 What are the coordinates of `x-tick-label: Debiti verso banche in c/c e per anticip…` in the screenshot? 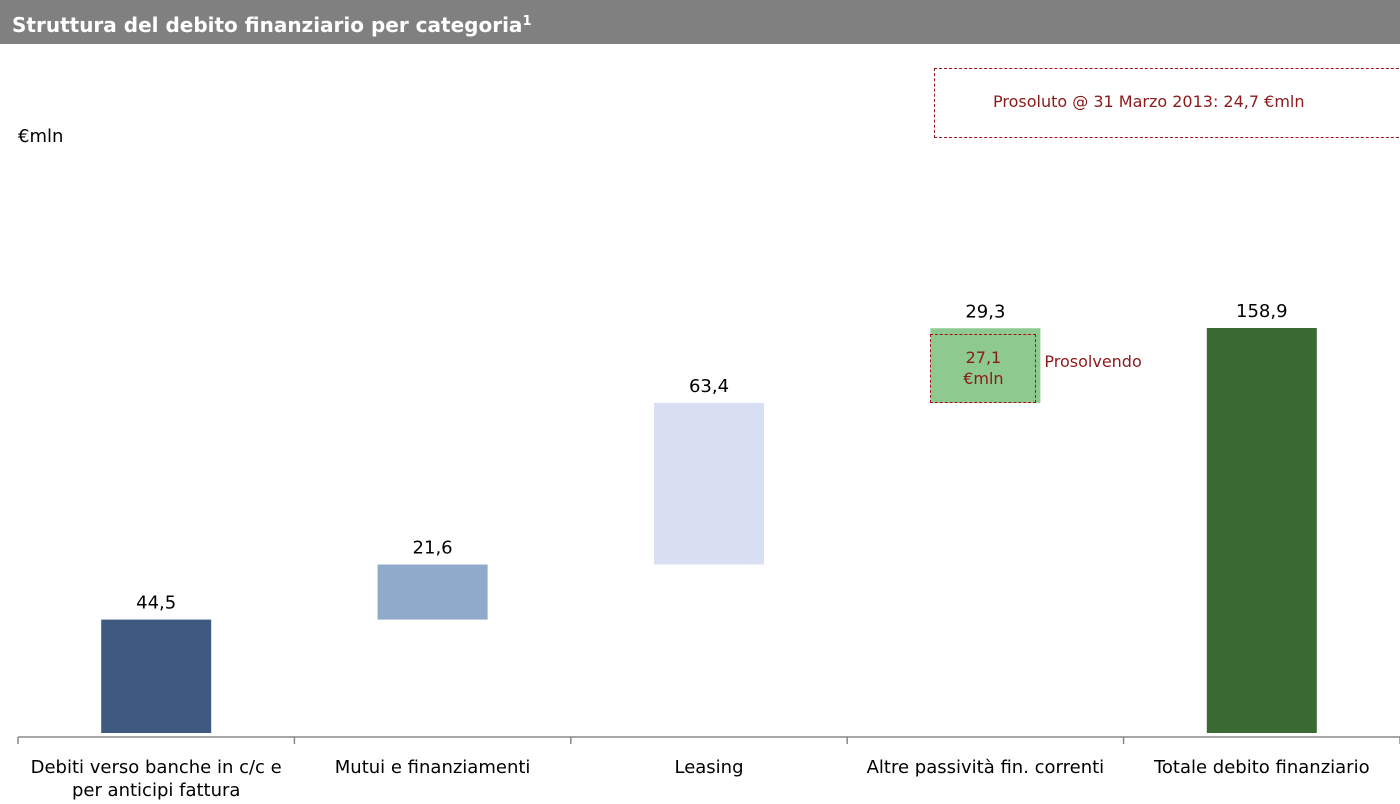 It's located at (156, 779).